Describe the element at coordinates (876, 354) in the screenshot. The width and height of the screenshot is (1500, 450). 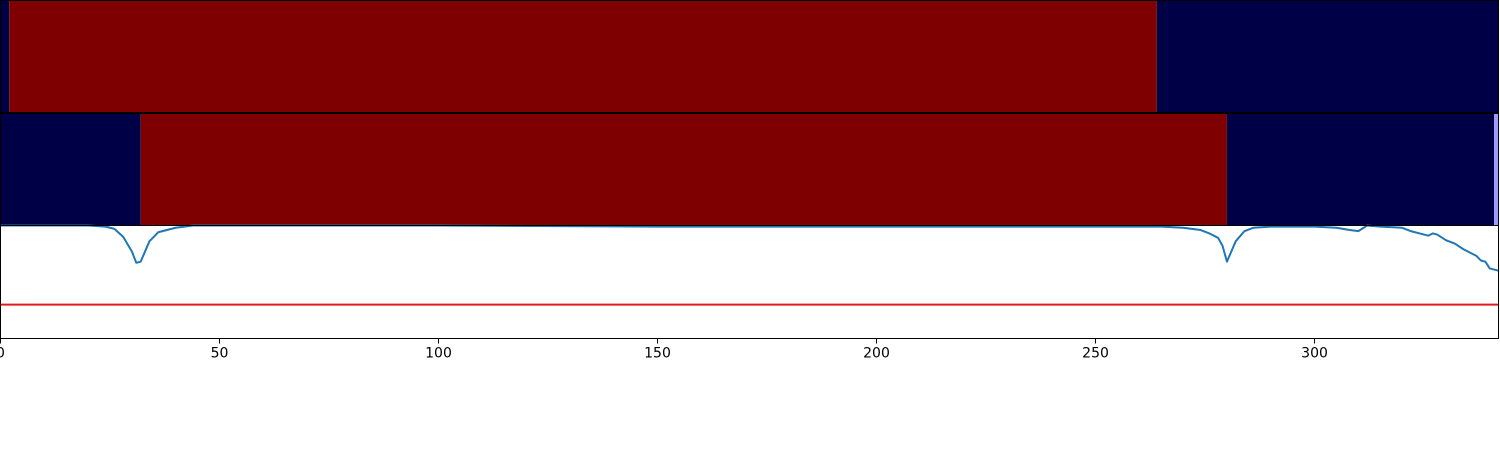
I see `x-tick-label-200: 200` at that location.